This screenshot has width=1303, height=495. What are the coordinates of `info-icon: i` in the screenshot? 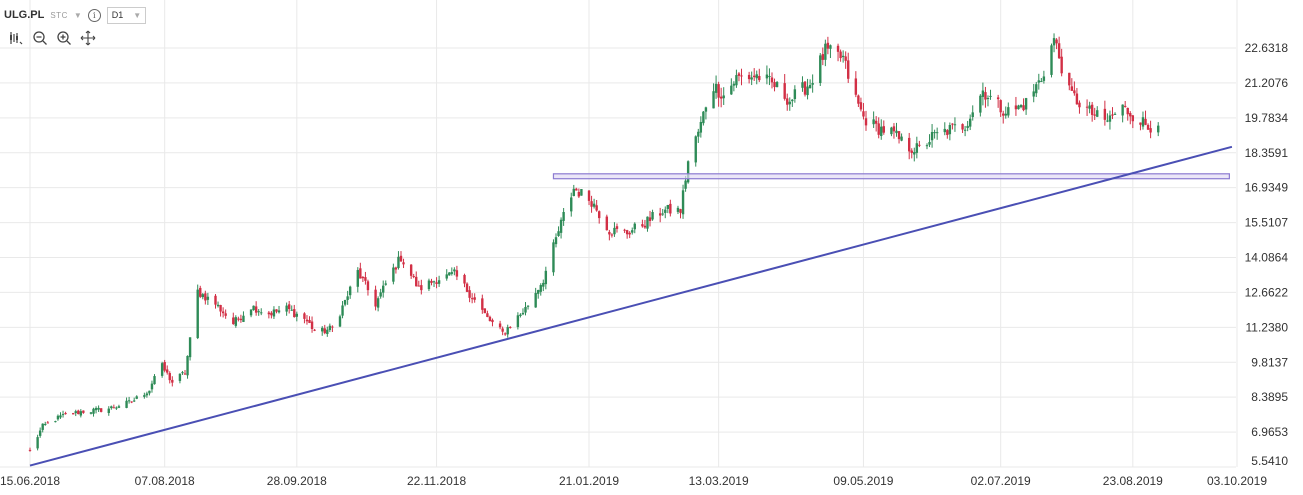 It's located at (94, 15).